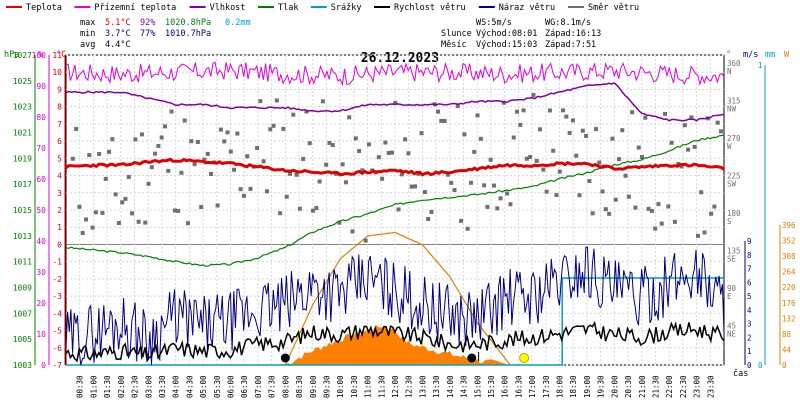 The width and height of the screenshot is (800, 404). I want to click on temperature-tick-5: 6, so click(59, 141).